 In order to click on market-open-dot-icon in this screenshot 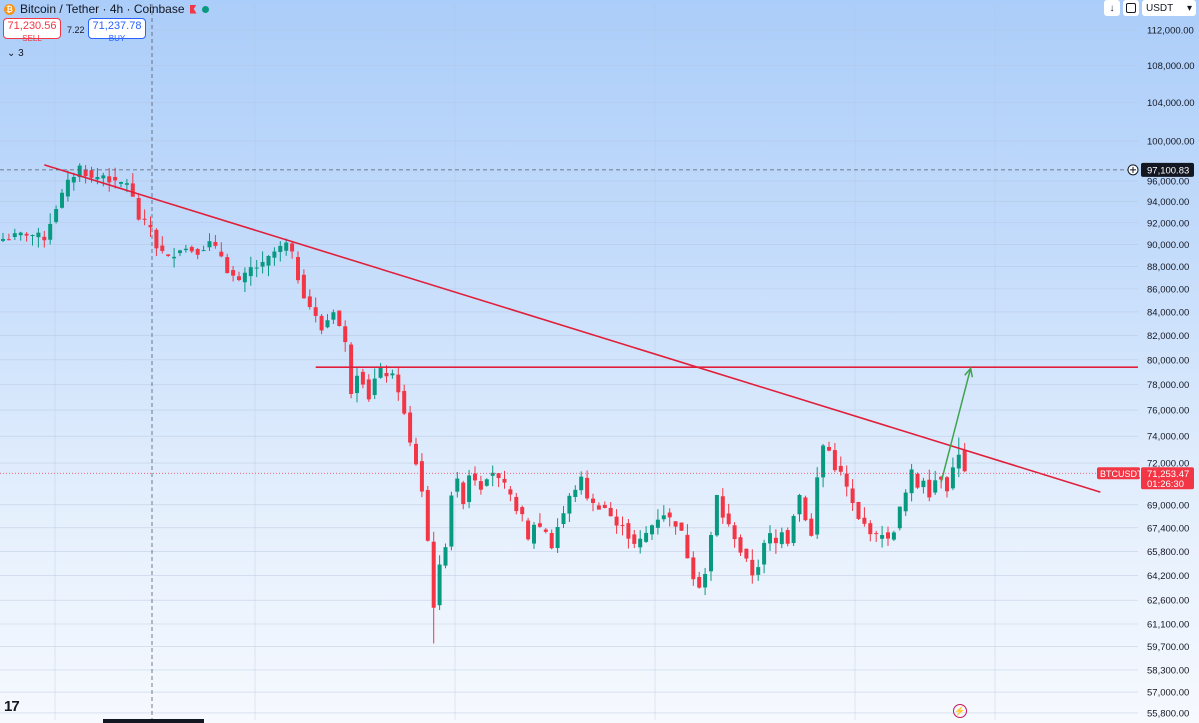, I will do `click(205, 9)`.